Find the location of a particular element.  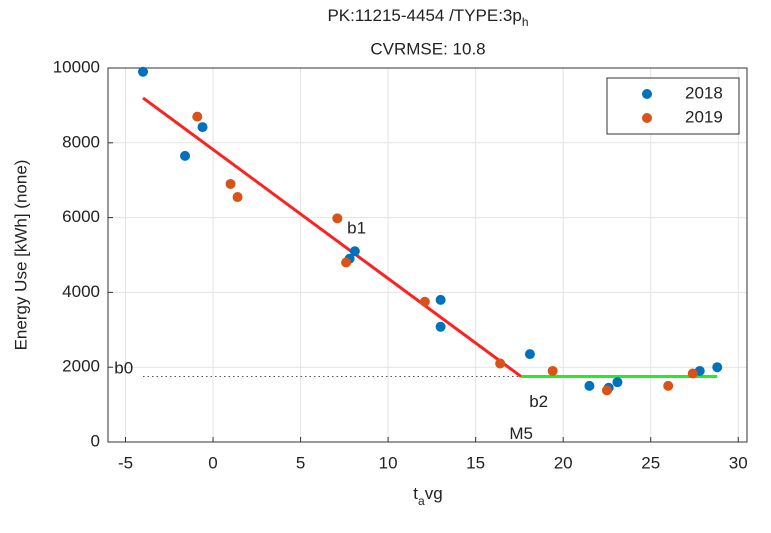

x-tick-label: 20 is located at coordinates (563, 462).